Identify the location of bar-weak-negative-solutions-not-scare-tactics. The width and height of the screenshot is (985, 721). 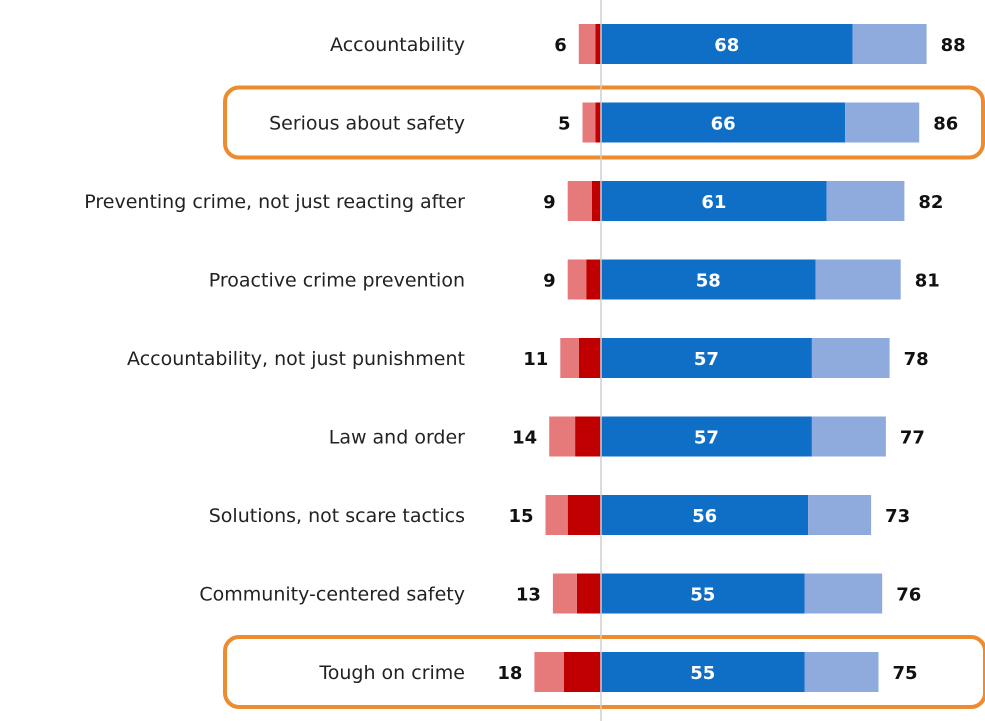
(556, 515).